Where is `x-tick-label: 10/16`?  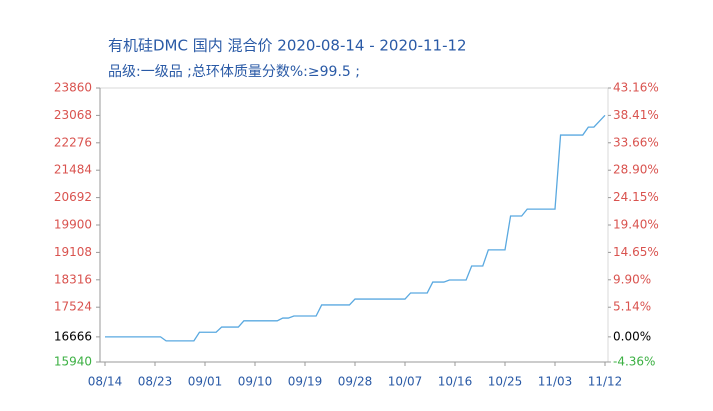 x-tick-label: 10/16 is located at coordinates (455, 382).